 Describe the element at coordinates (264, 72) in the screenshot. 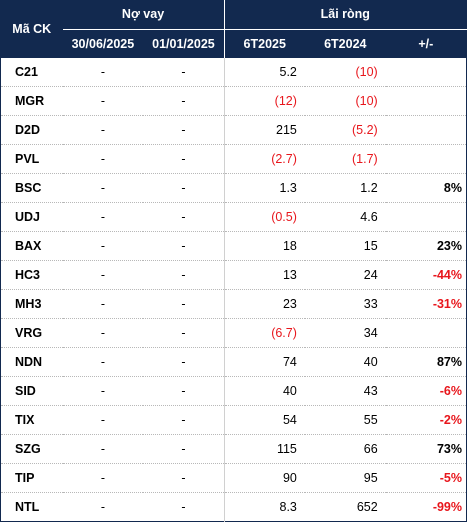

I see `cell-profit-period-1: 5.2` at that location.